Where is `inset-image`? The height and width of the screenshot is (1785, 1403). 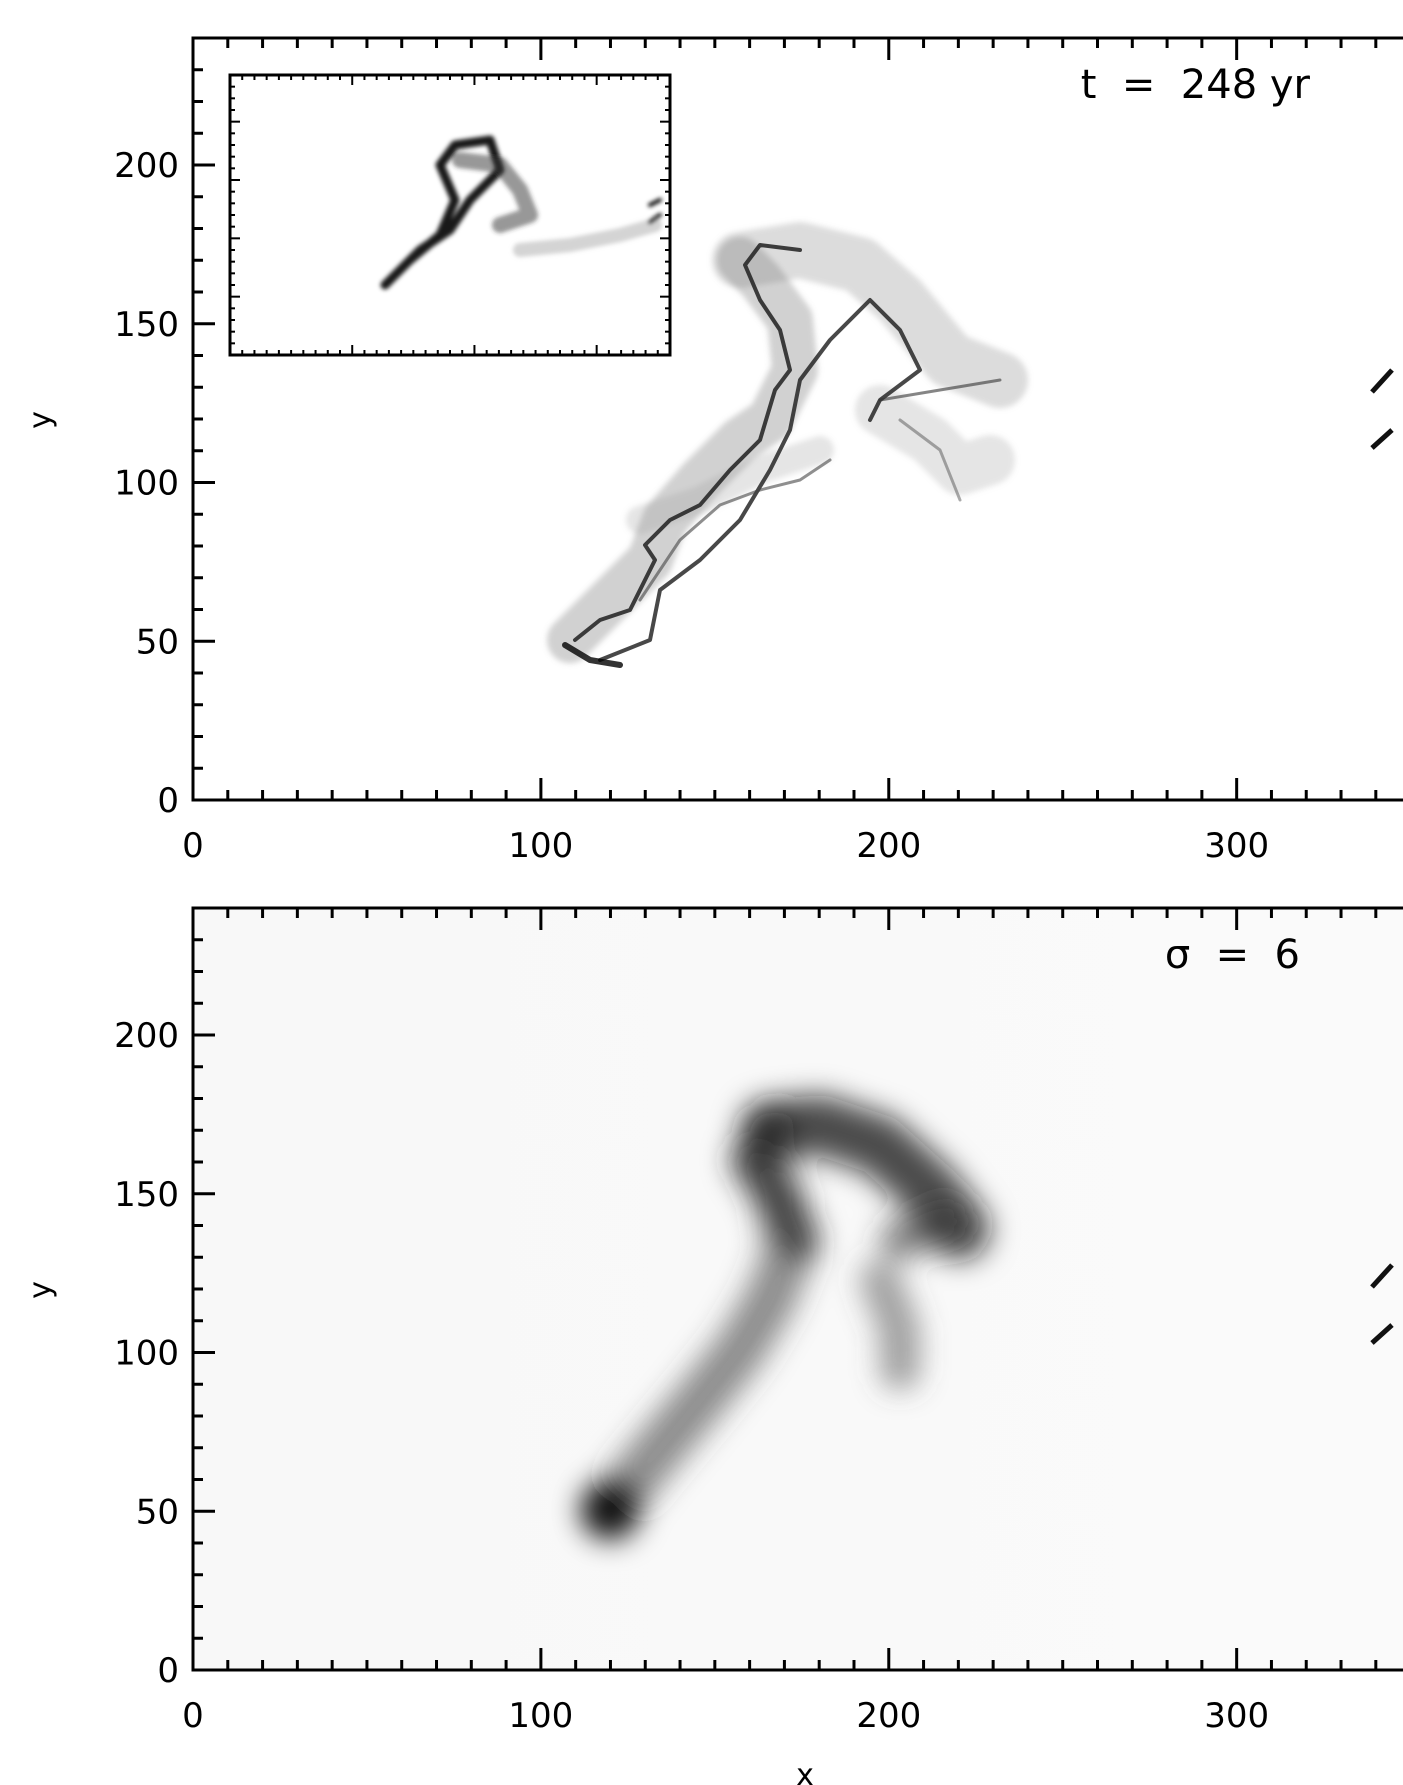 inset-image is located at coordinates (521, 212).